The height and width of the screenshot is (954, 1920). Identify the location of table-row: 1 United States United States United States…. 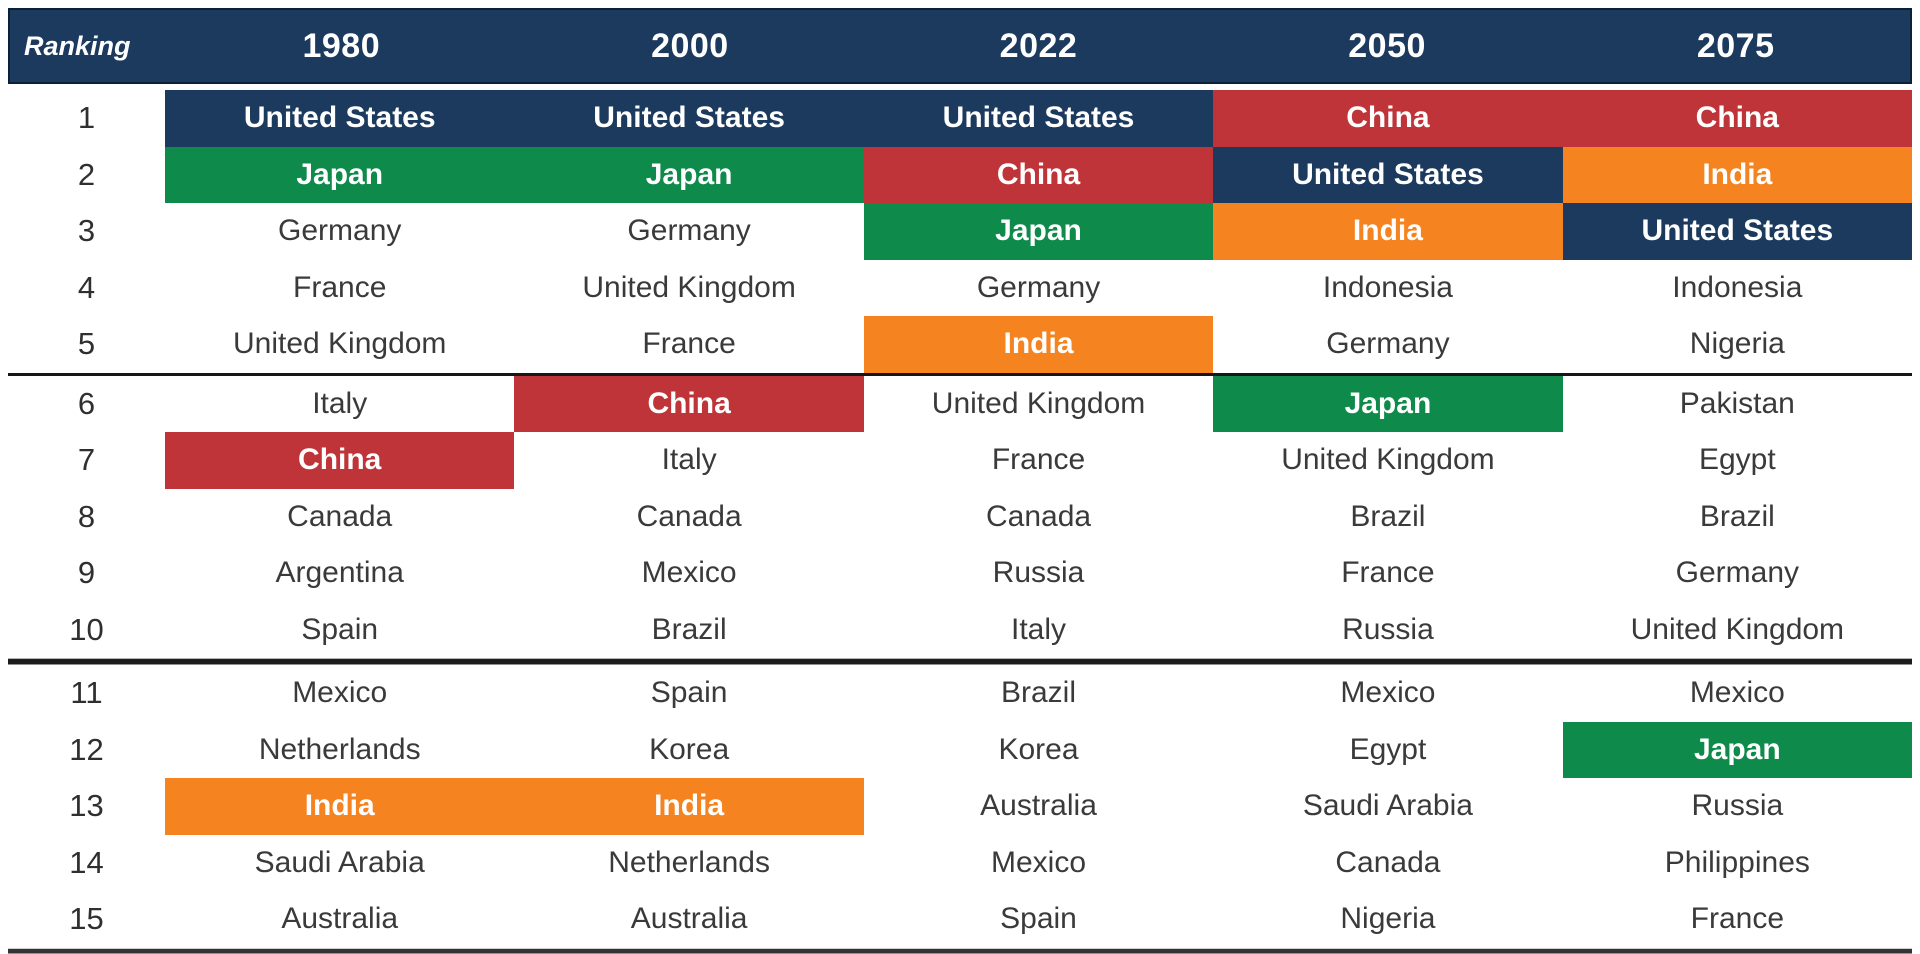
(960, 118).